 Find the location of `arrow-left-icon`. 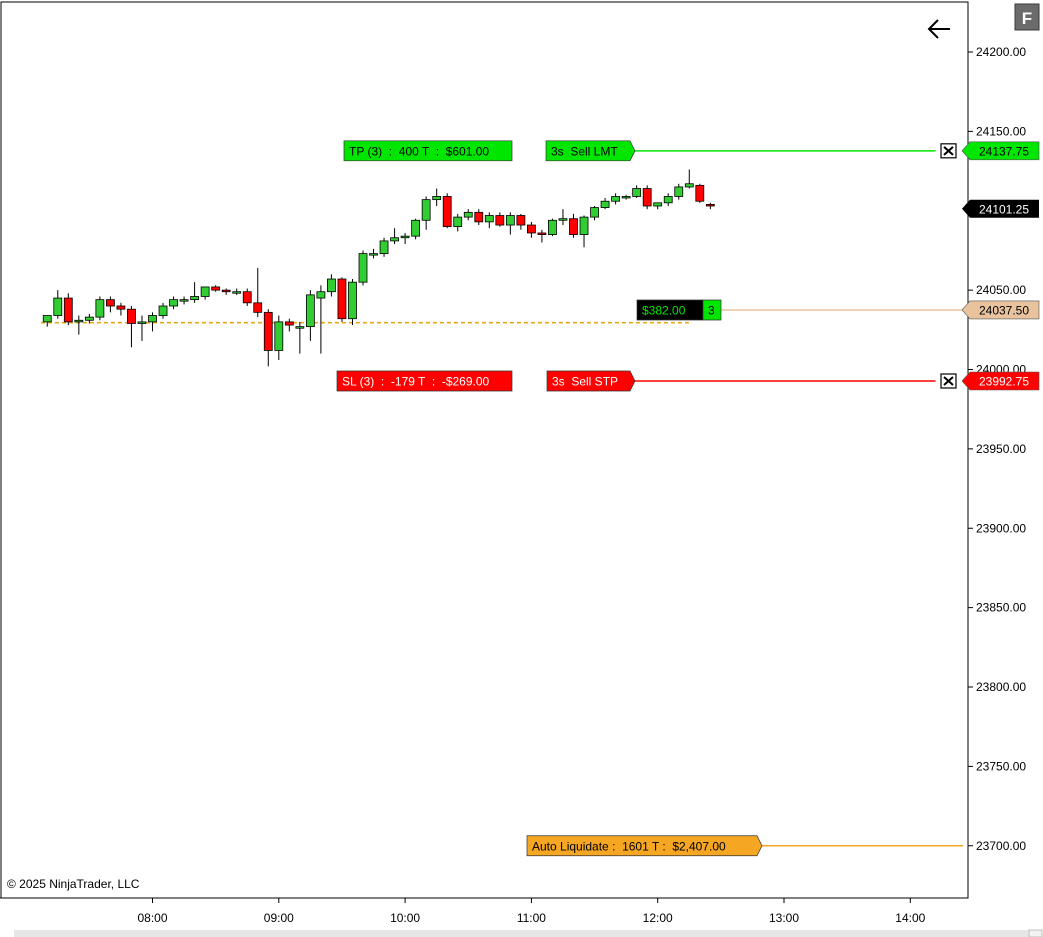

arrow-left-icon is located at coordinates (938, 29).